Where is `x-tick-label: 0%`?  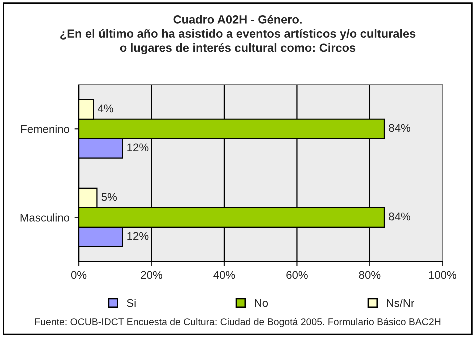
x-tick-label: 0% is located at coordinates (79, 275).